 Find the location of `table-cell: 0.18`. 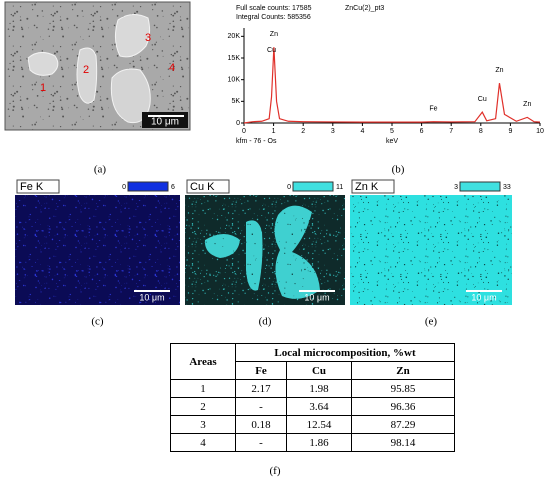

table-cell: 0.18 is located at coordinates (261, 424).